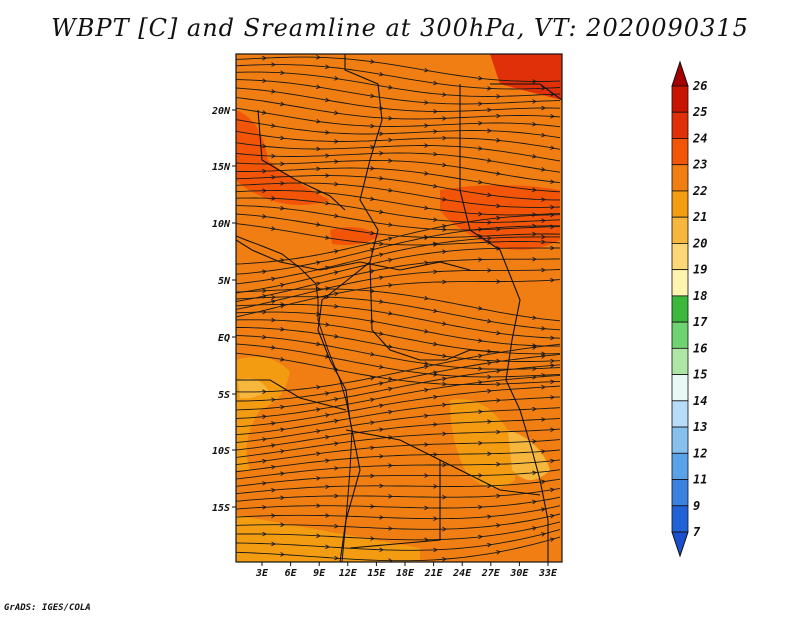 The width and height of the screenshot is (800, 618). I want to click on lon-label: 6E, so click(291, 573).